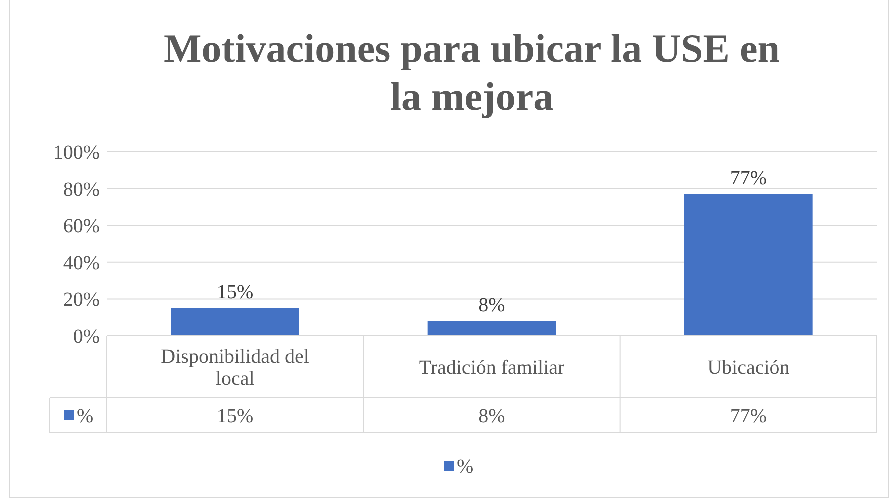 This screenshot has height=499, width=891. Describe the element at coordinates (492, 305) in the screenshot. I see `text: 8%` at that location.